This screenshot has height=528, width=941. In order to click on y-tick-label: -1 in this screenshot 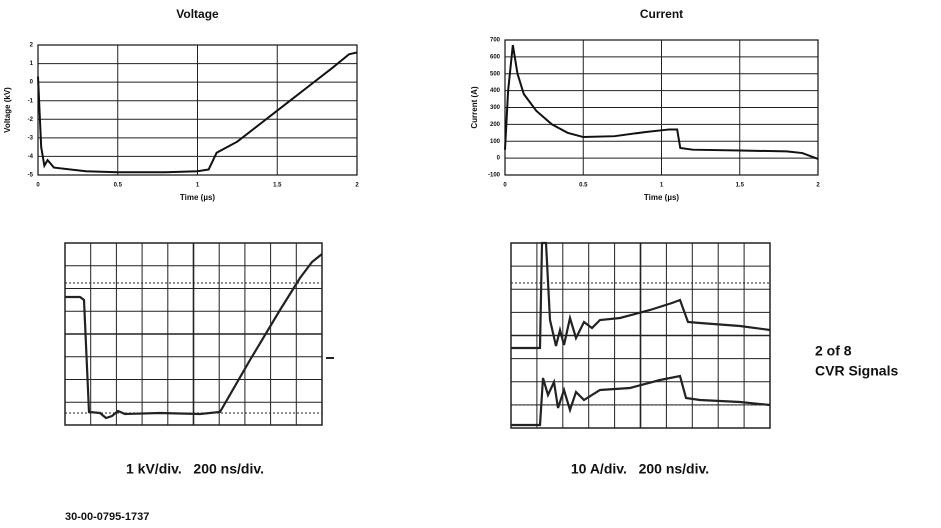, I will do `click(31, 101)`.